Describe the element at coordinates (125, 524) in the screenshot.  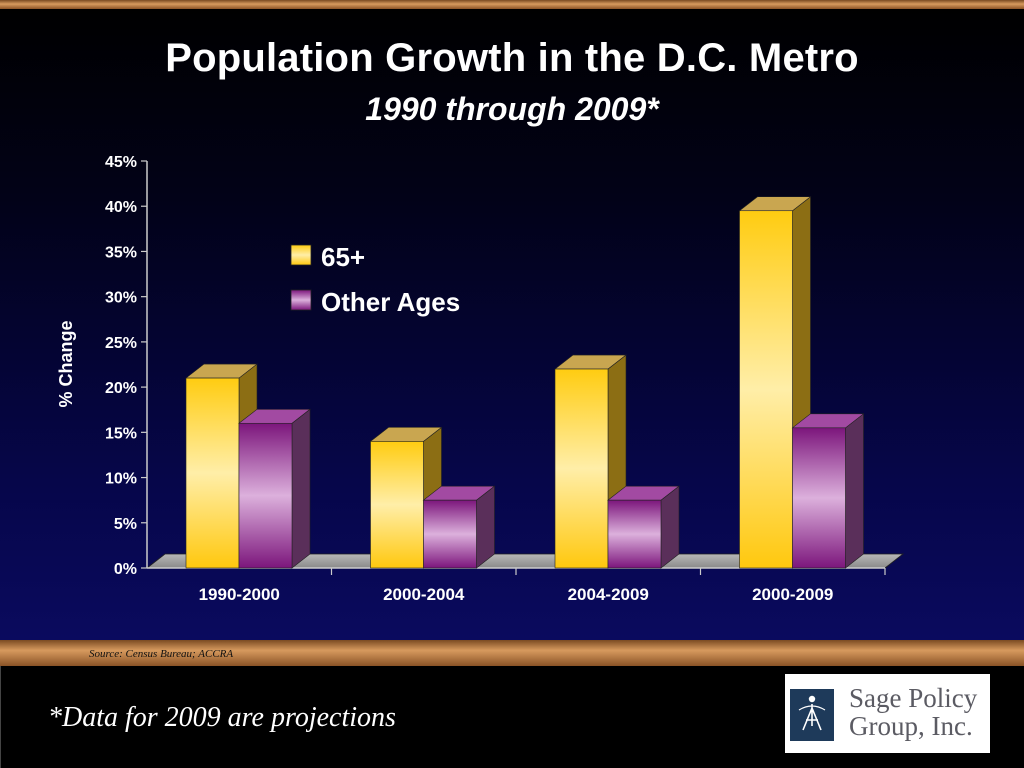
I see `y-tick-label: 5%` at that location.